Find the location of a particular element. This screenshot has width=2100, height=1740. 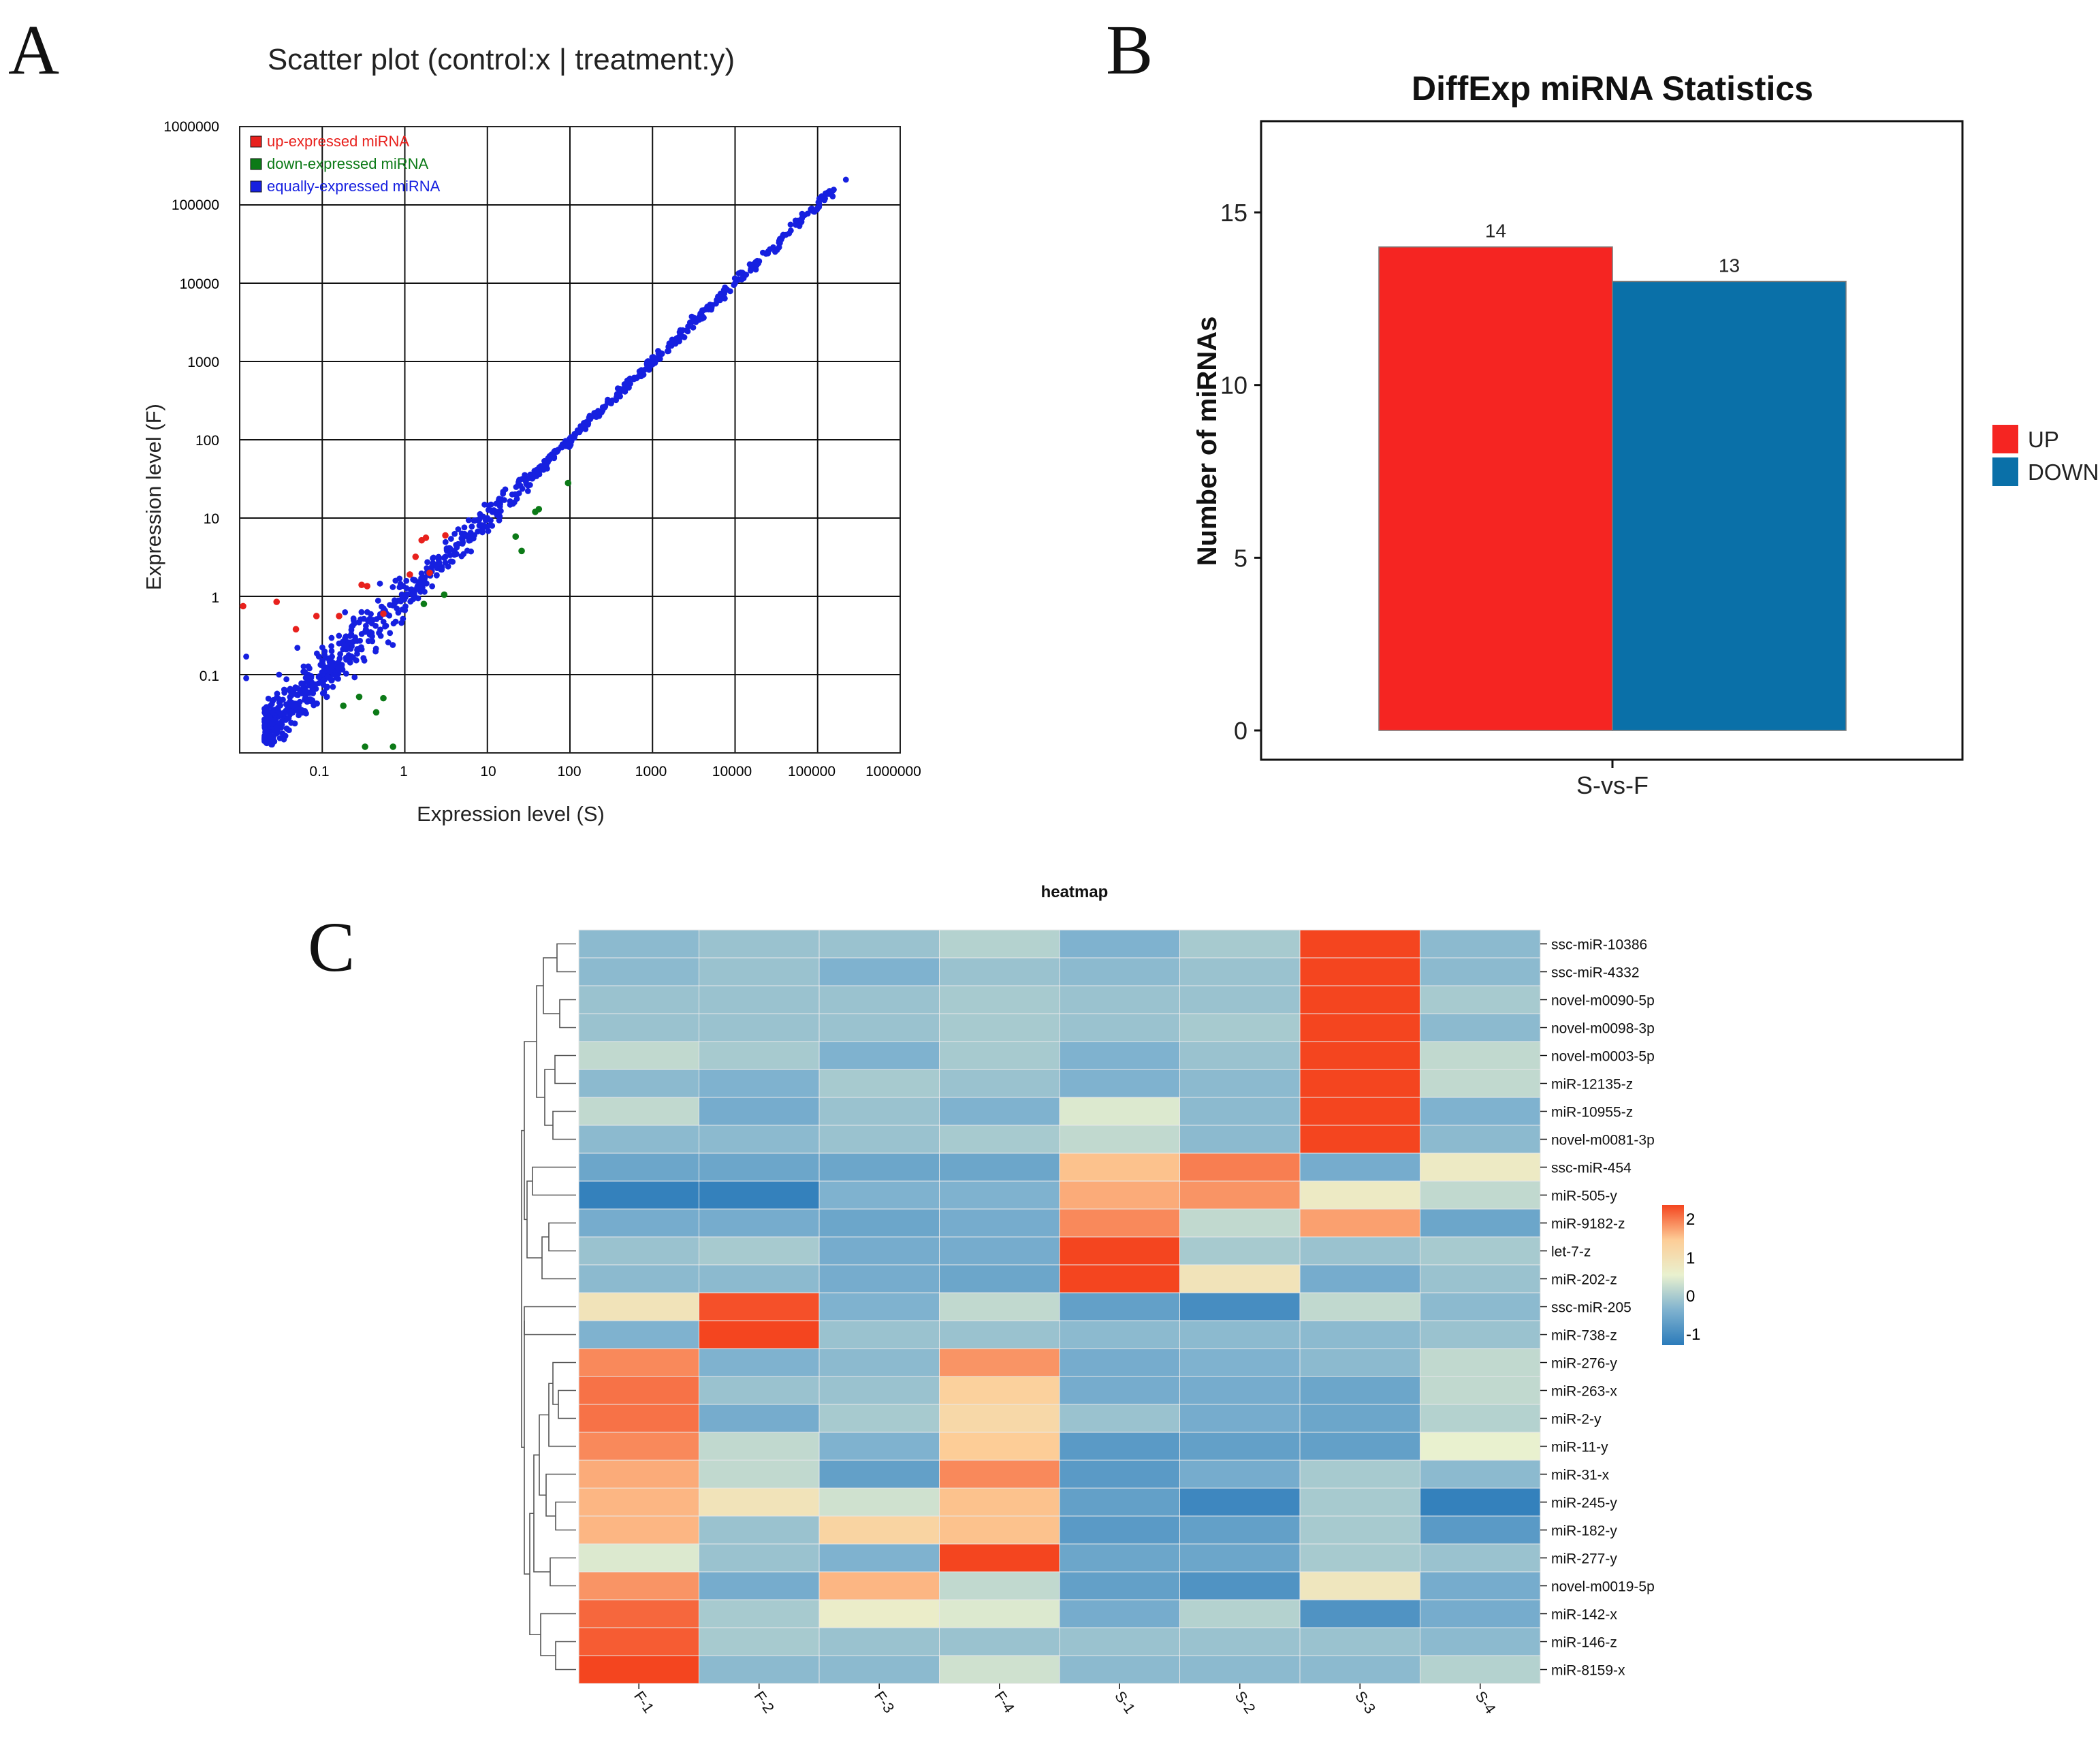

heatmap-row-label: novel-m0090-5p is located at coordinates (1603, 1001).